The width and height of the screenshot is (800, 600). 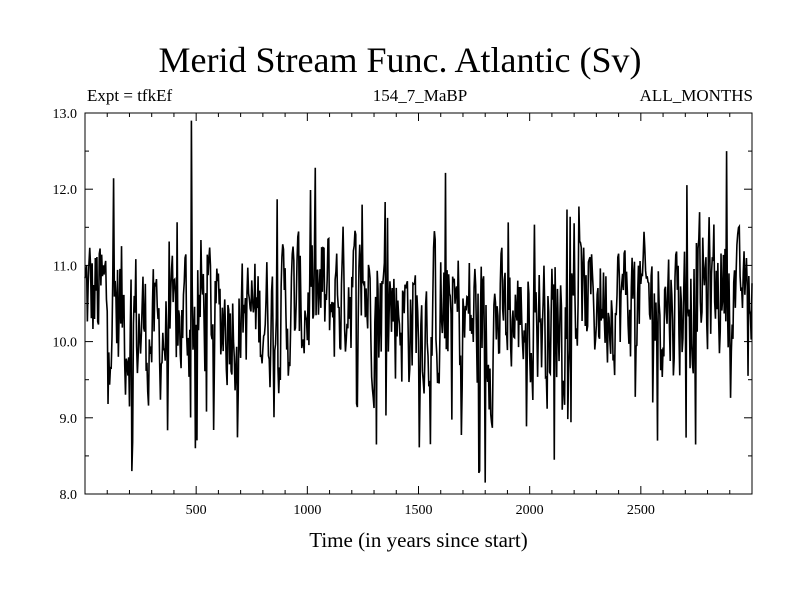 What do you see at coordinates (419, 510) in the screenshot?
I see `x-tick-label: 1500` at bounding box center [419, 510].